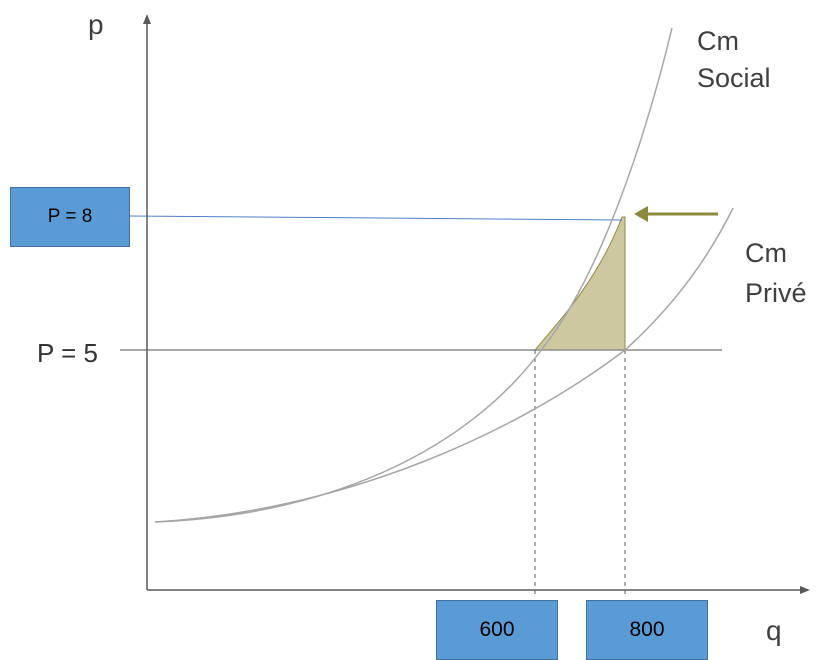  I want to click on p8-label-box: P = 8, so click(70, 217).